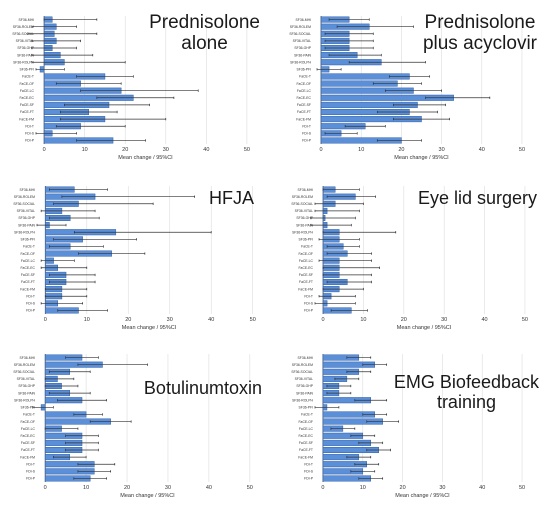 Image resolution: width=550 pixels, height=505 pixels. I want to click on panel-title: EMG Biofeedback training, so click(466, 392).